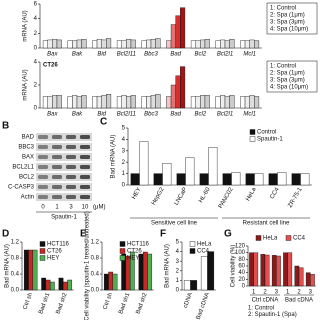 The height and width of the screenshot is (320, 320). Describe the element at coordinates (292, 18) in the screenshot. I see `legend-box` at that location.